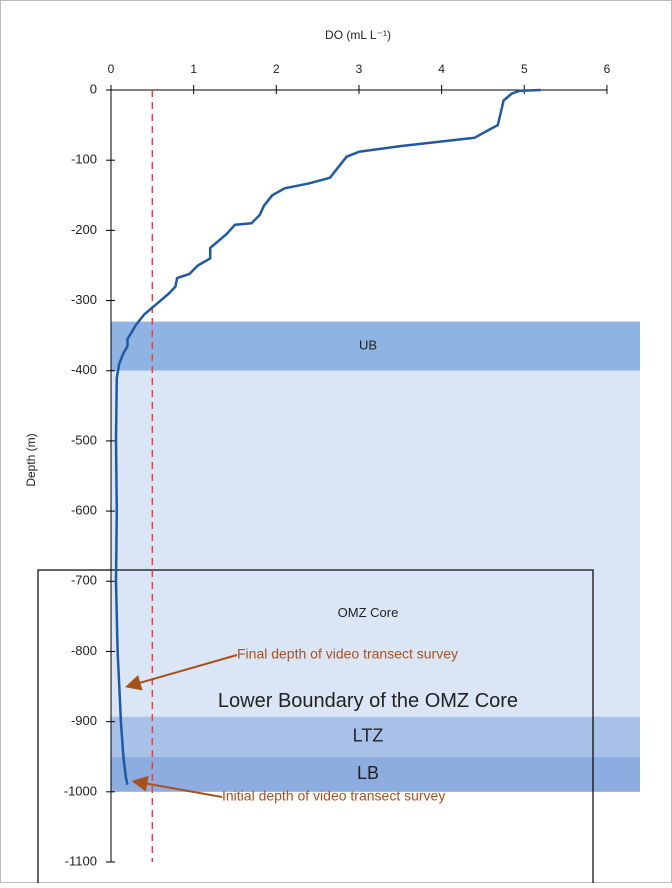  Describe the element at coordinates (368, 735) in the screenshot. I see `band-label: LTZ` at that location.